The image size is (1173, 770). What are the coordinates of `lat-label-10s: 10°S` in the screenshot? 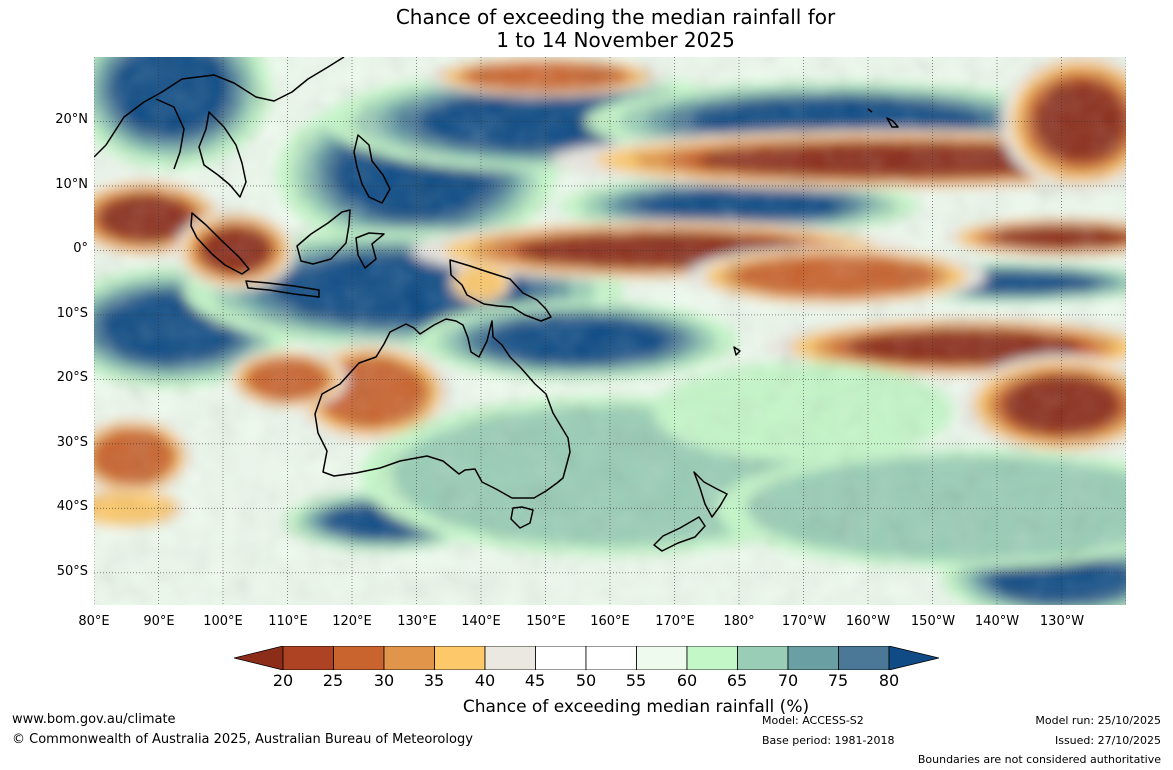 It's located at (72, 313).